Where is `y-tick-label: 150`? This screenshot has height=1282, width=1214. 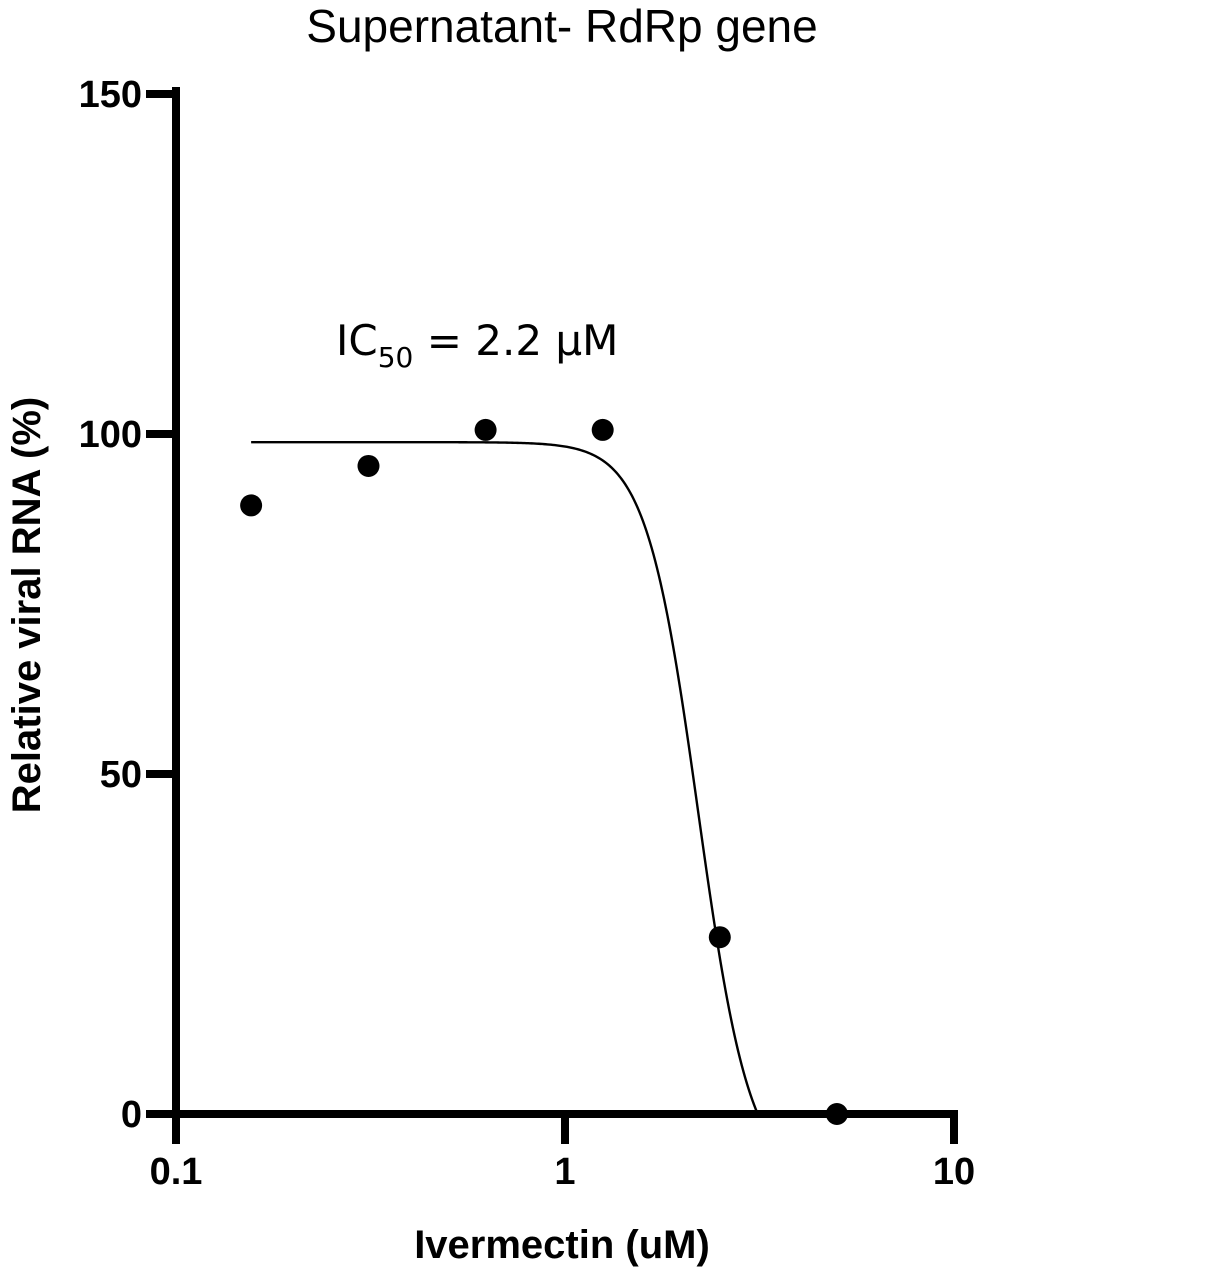
y-tick-label: 150 is located at coordinates (110, 95).